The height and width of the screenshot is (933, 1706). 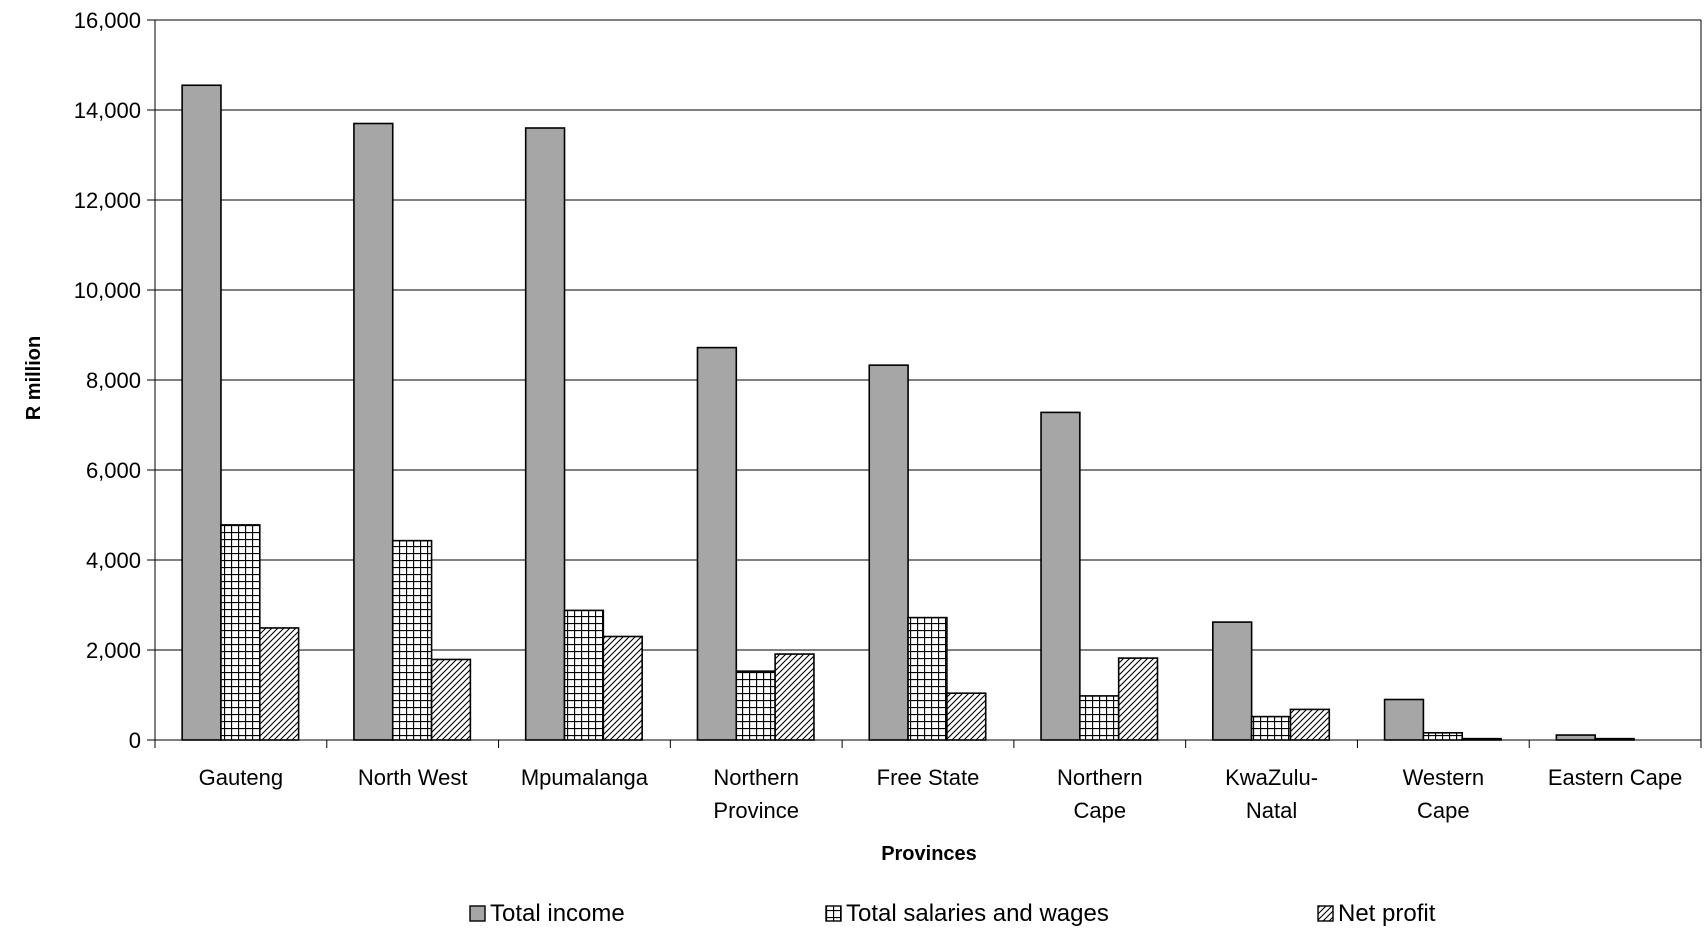 What do you see at coordinates (977, 913) in the screenshot?
I see `legend-label: Total salaries and wages` at bounding box center [977, 913].